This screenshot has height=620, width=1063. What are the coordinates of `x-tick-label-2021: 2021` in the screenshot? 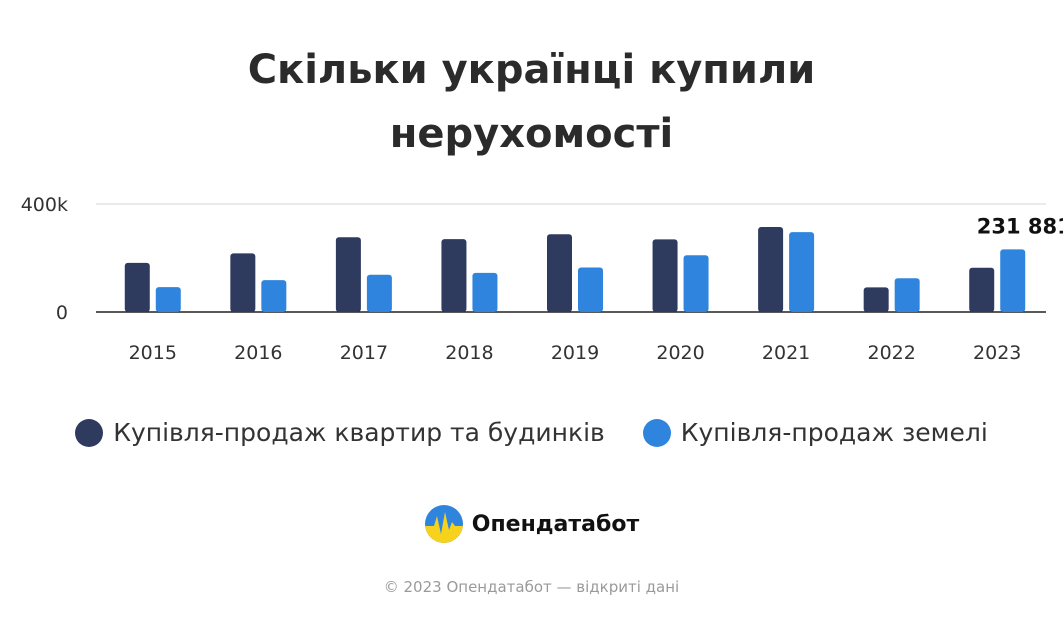 It's located at (786, 353).